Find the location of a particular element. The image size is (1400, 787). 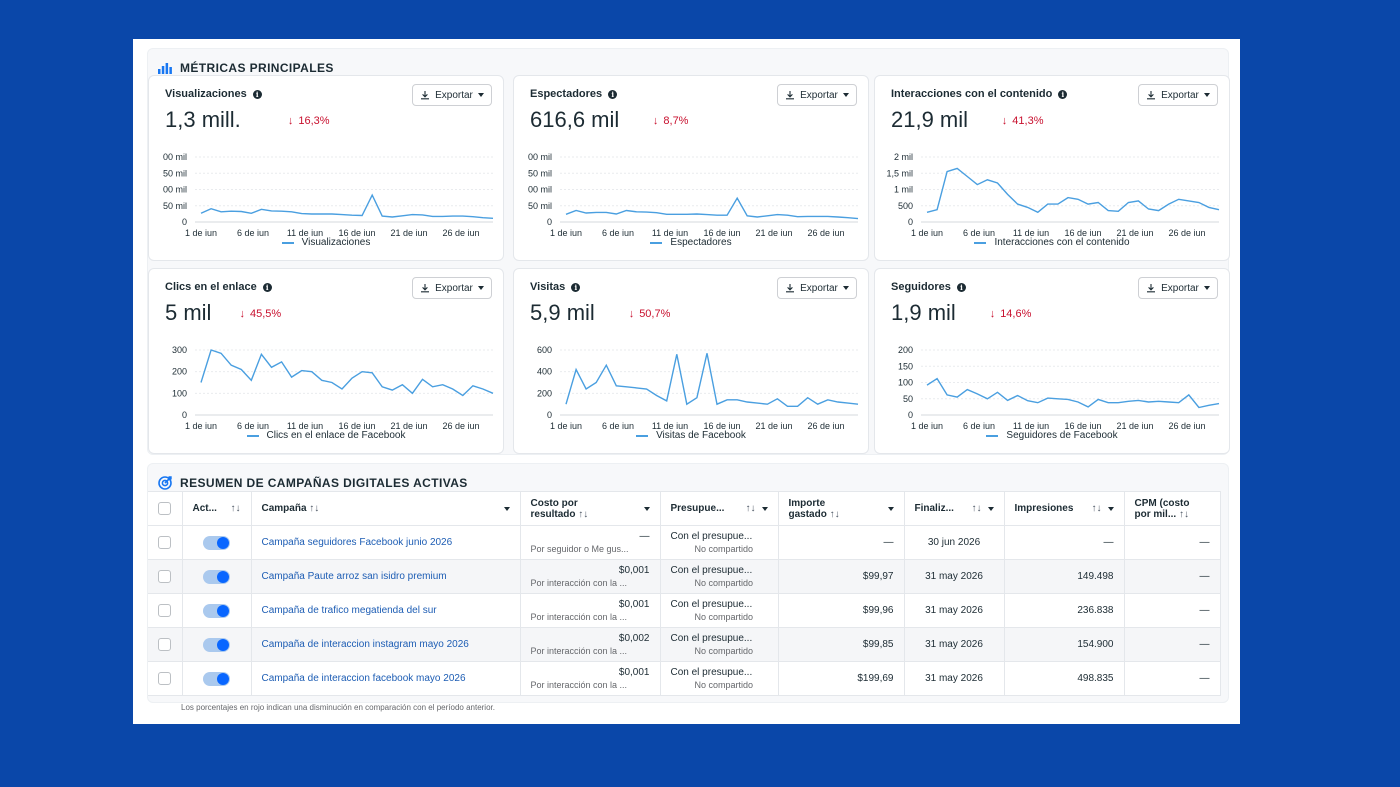

header-campaign: Campaña ↑↓ is located at coordinates (386, 508).